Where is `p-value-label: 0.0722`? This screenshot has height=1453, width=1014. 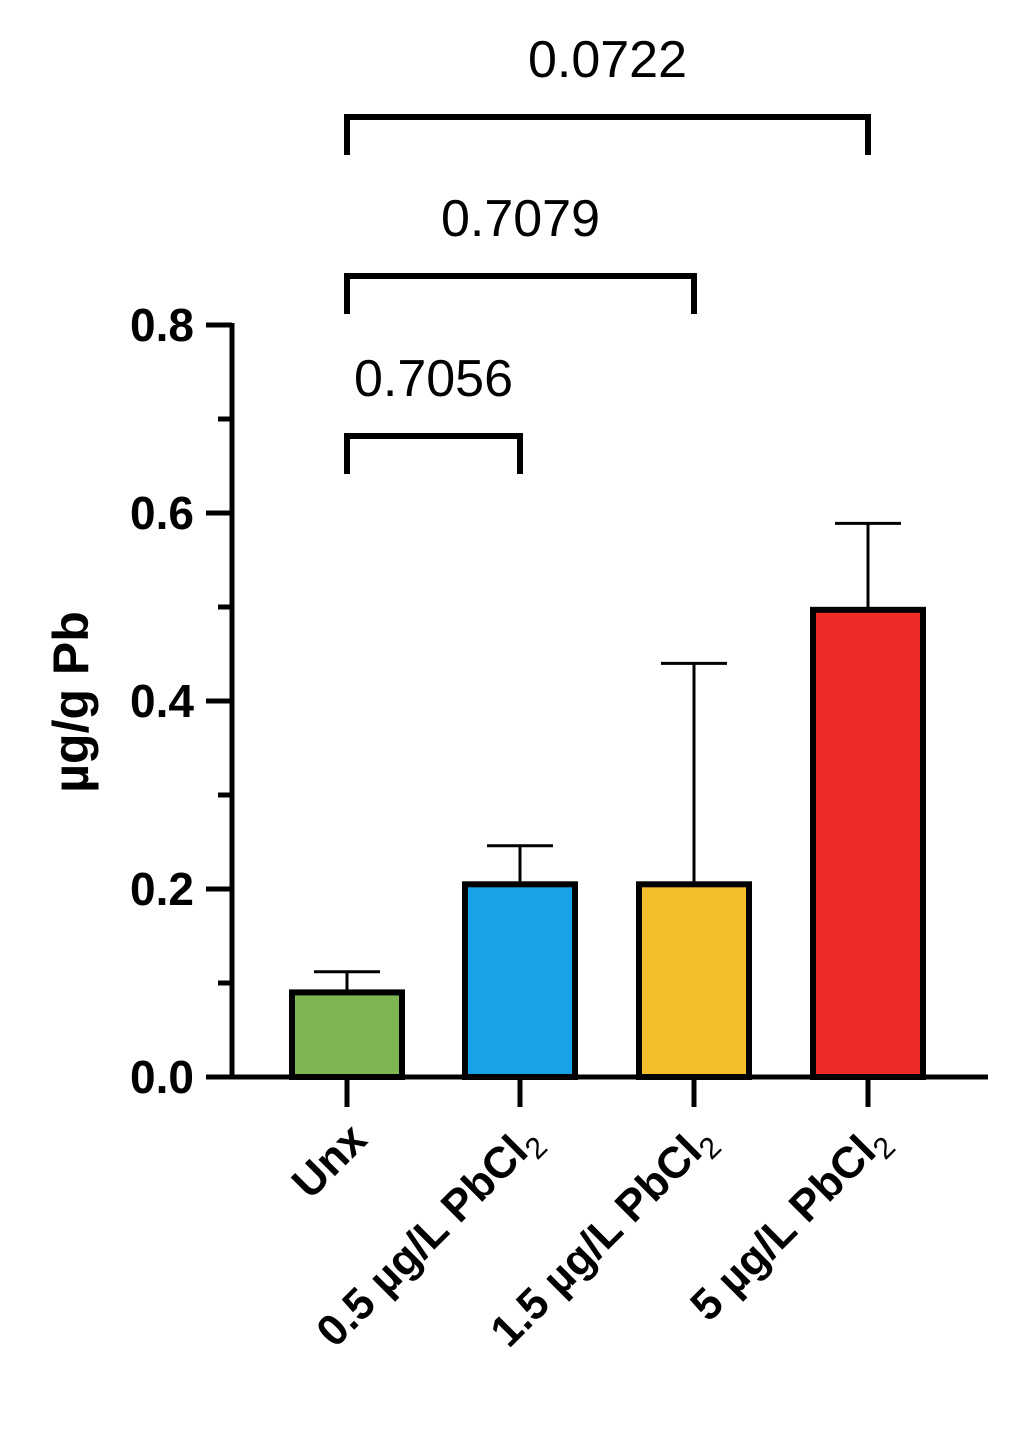 p-value-label: 0.0722 is located at coordinates (607, 60).